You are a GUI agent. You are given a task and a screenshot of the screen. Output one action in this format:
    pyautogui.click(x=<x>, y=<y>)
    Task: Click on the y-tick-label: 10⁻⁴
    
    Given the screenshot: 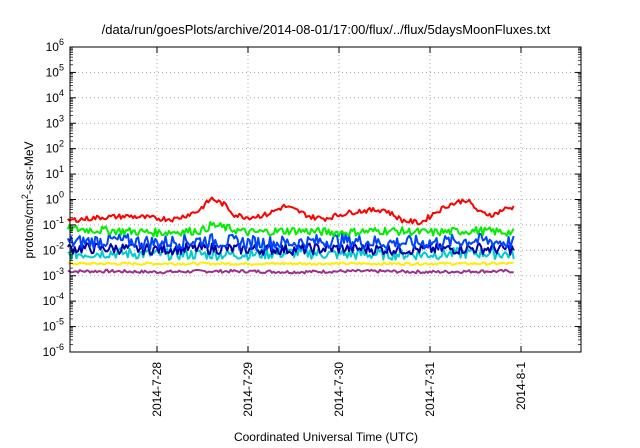 What is the action you would take?
    pyautogui.click(x=53, y=299)
    